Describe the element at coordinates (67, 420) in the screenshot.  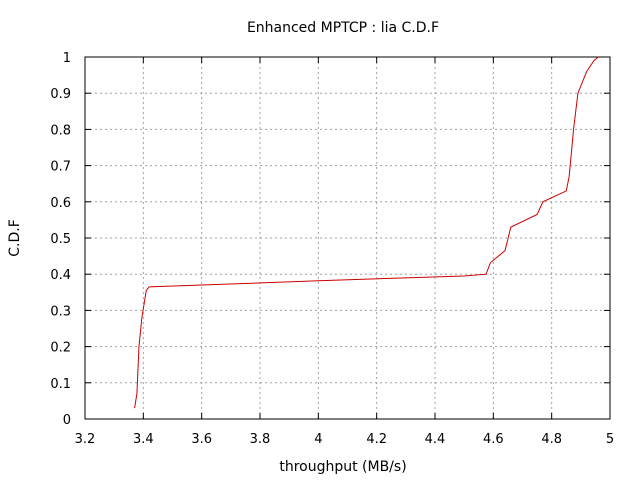
I see `y-tick-label: 0` at that location.